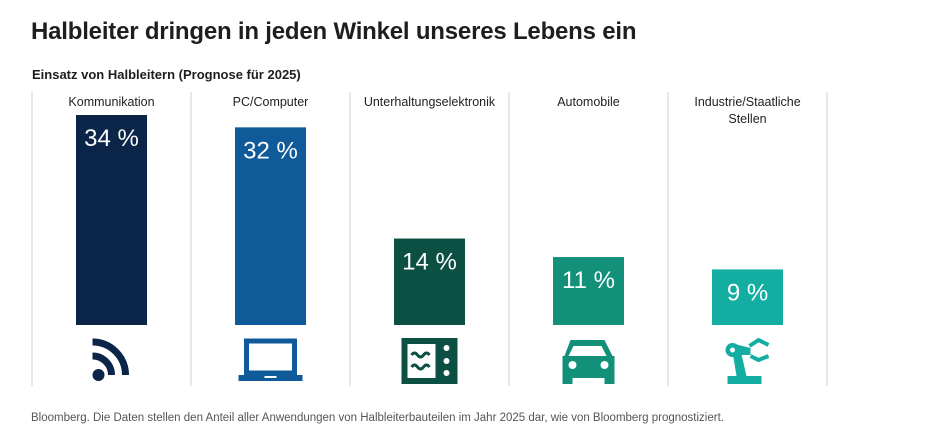 The image size is (939, 441). I want to click on value-label: 34 %, so click(111, 138).